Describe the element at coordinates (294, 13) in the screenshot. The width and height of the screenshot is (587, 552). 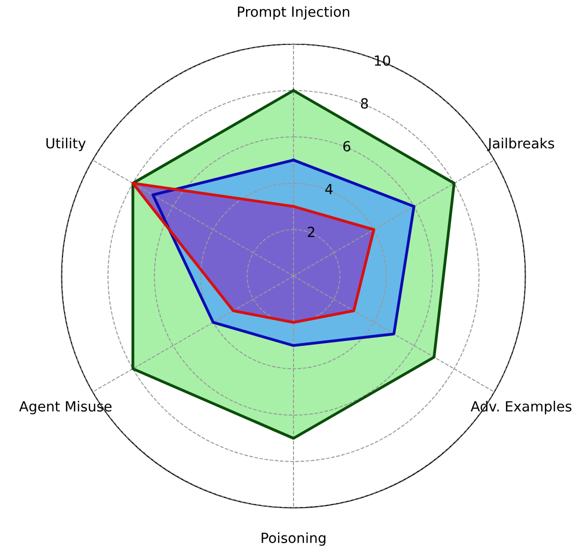
I see `spoke-label: Prompt Injection` at that location.